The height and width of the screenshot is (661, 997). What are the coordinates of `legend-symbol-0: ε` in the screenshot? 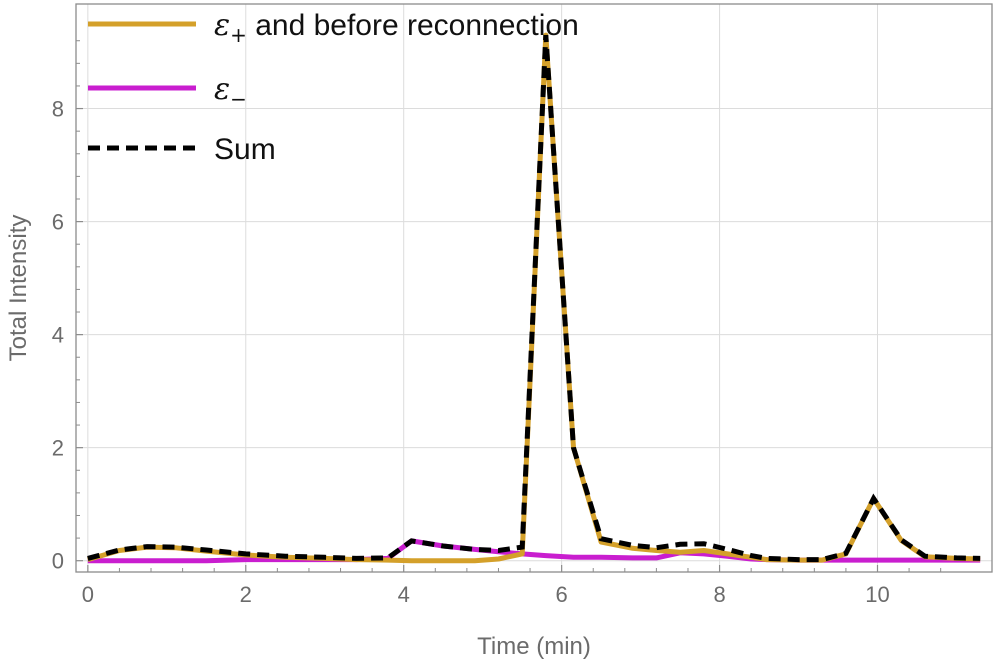 It's located at (222, 25).